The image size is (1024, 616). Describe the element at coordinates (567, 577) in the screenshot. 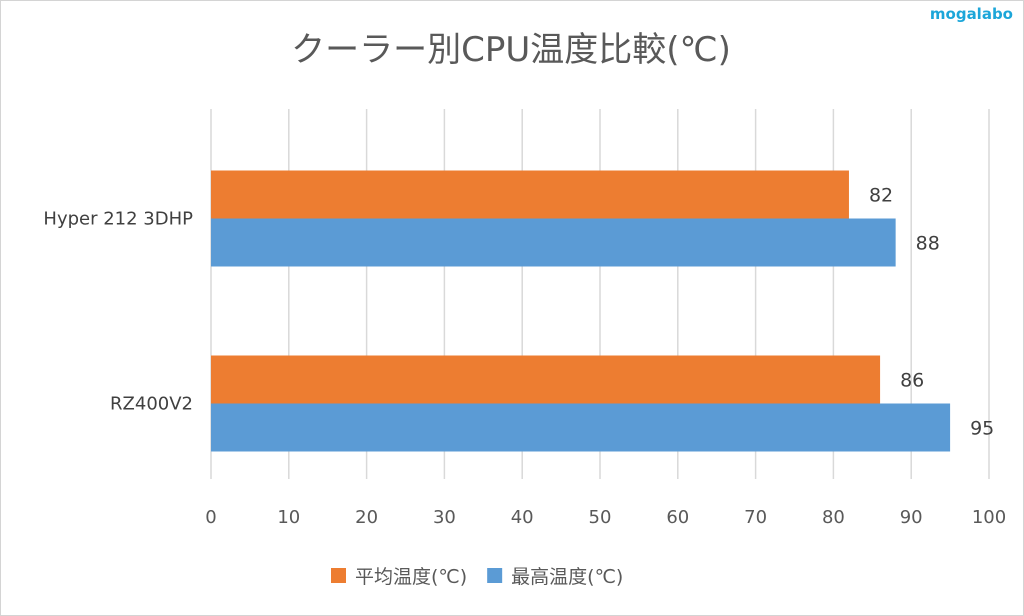

I see `legend-label: 最高温度(℃)` at that location.